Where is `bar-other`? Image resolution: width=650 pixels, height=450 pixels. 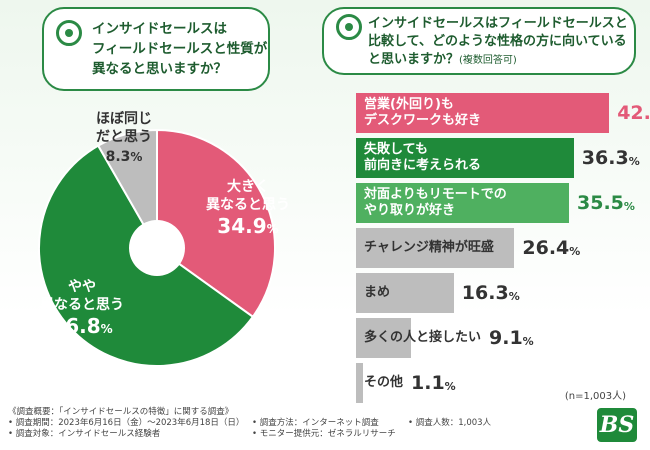 bar-other is located at coordinates (359, 383).